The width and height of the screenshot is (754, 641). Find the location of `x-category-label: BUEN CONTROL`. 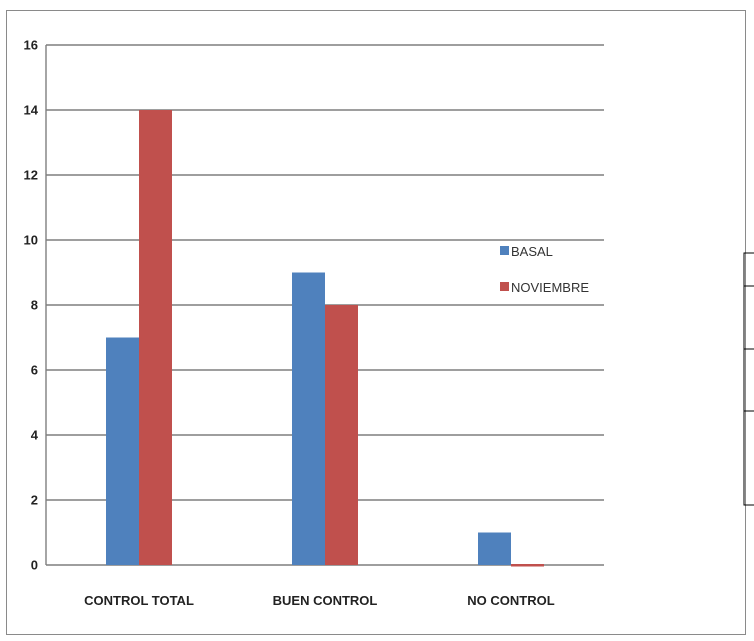

x-category-label: BUEN CONTROL is located at coordinates (325, 600).